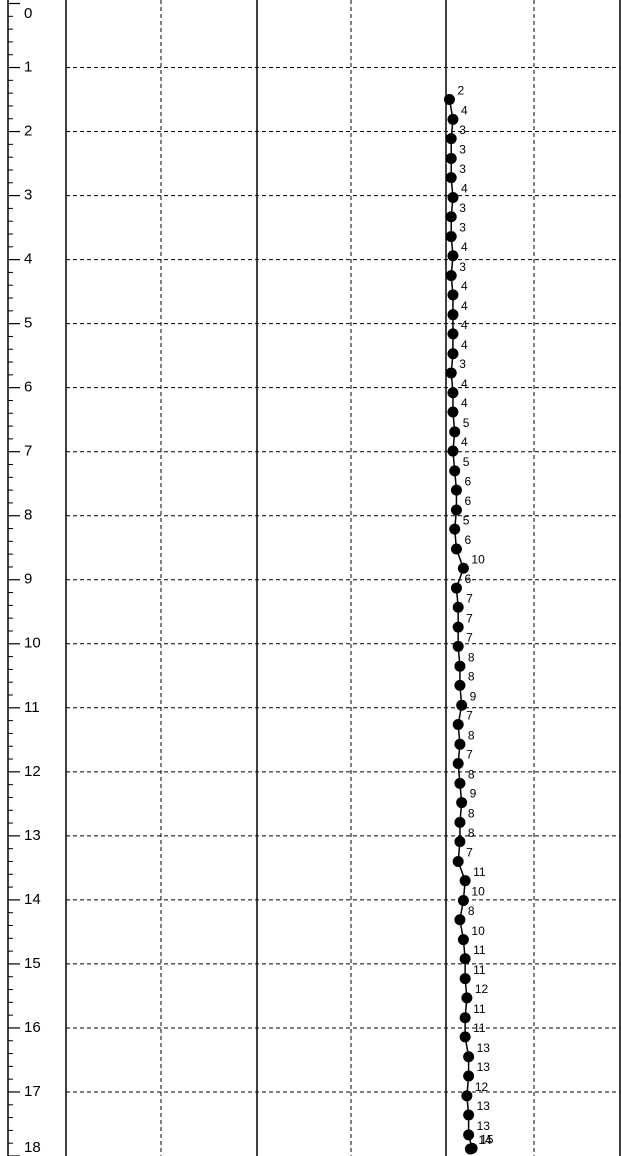 Image resolution: width=621 pixels, height=1156 pixels. I want to click on data-label: 12, so click(482, 989).